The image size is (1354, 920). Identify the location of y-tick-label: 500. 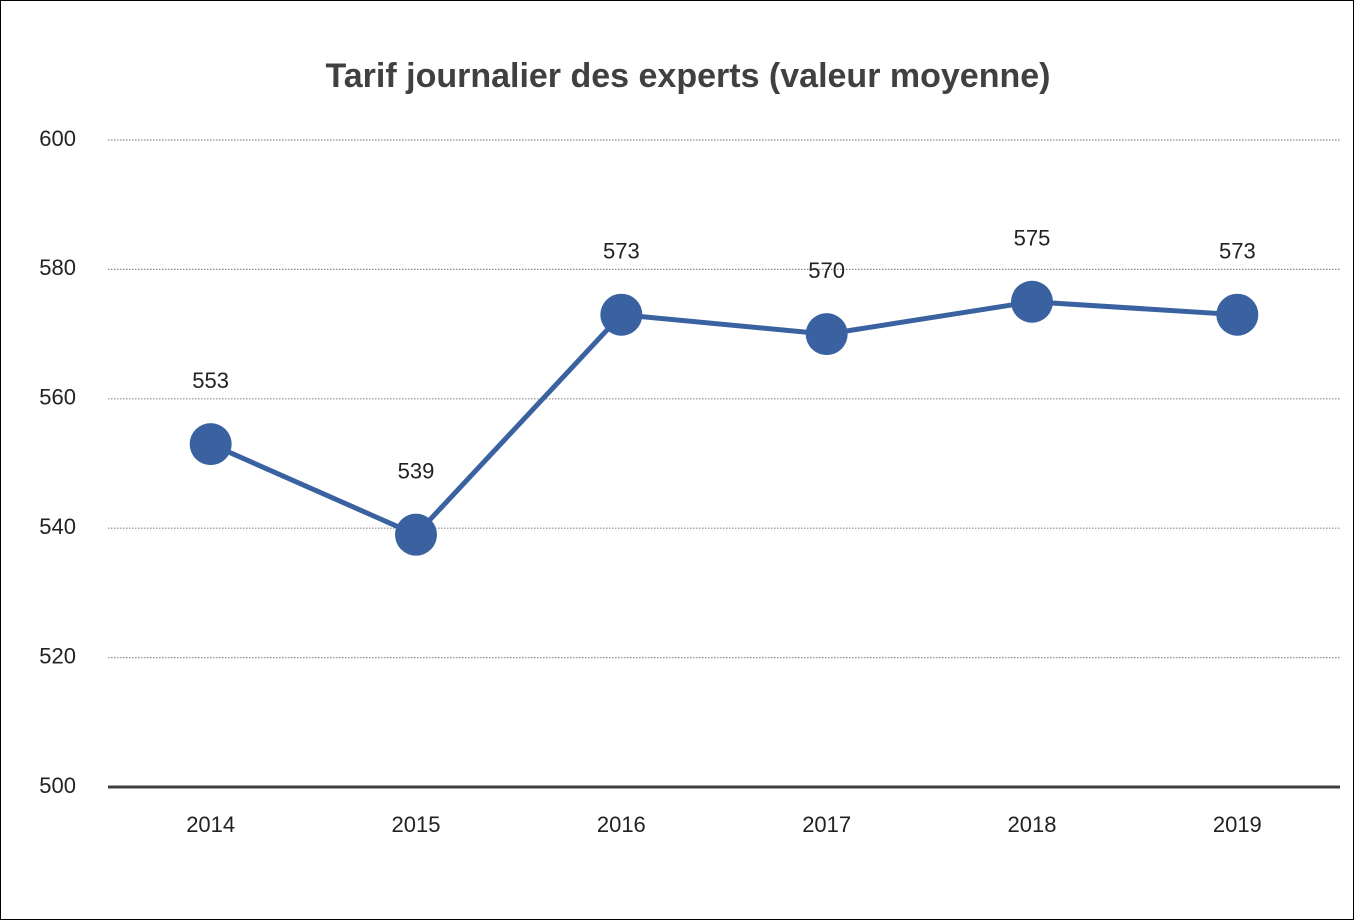
(57, 785).